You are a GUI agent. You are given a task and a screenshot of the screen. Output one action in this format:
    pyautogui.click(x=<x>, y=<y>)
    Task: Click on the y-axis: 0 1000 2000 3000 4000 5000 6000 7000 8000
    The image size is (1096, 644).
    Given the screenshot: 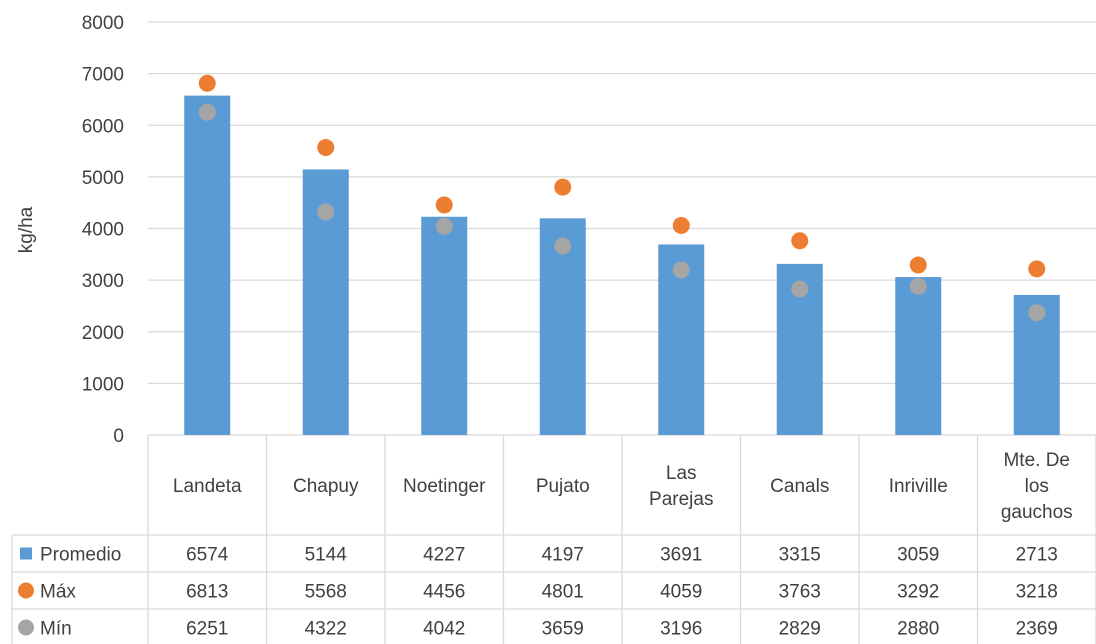 What is the action you would take?
    pyautogui.click(x=103, y=230)
    